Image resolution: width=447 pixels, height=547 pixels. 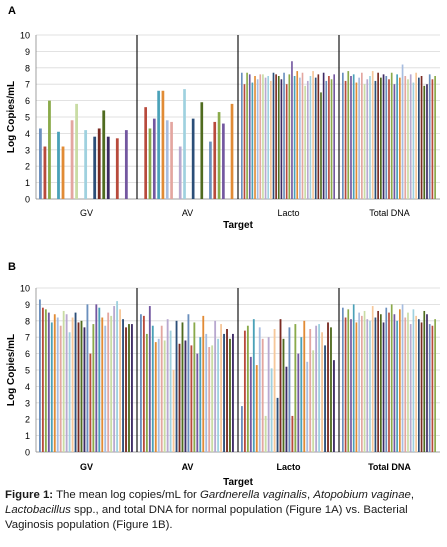 I want to click on y-tick-label: 9, so click(x=27, y=305).